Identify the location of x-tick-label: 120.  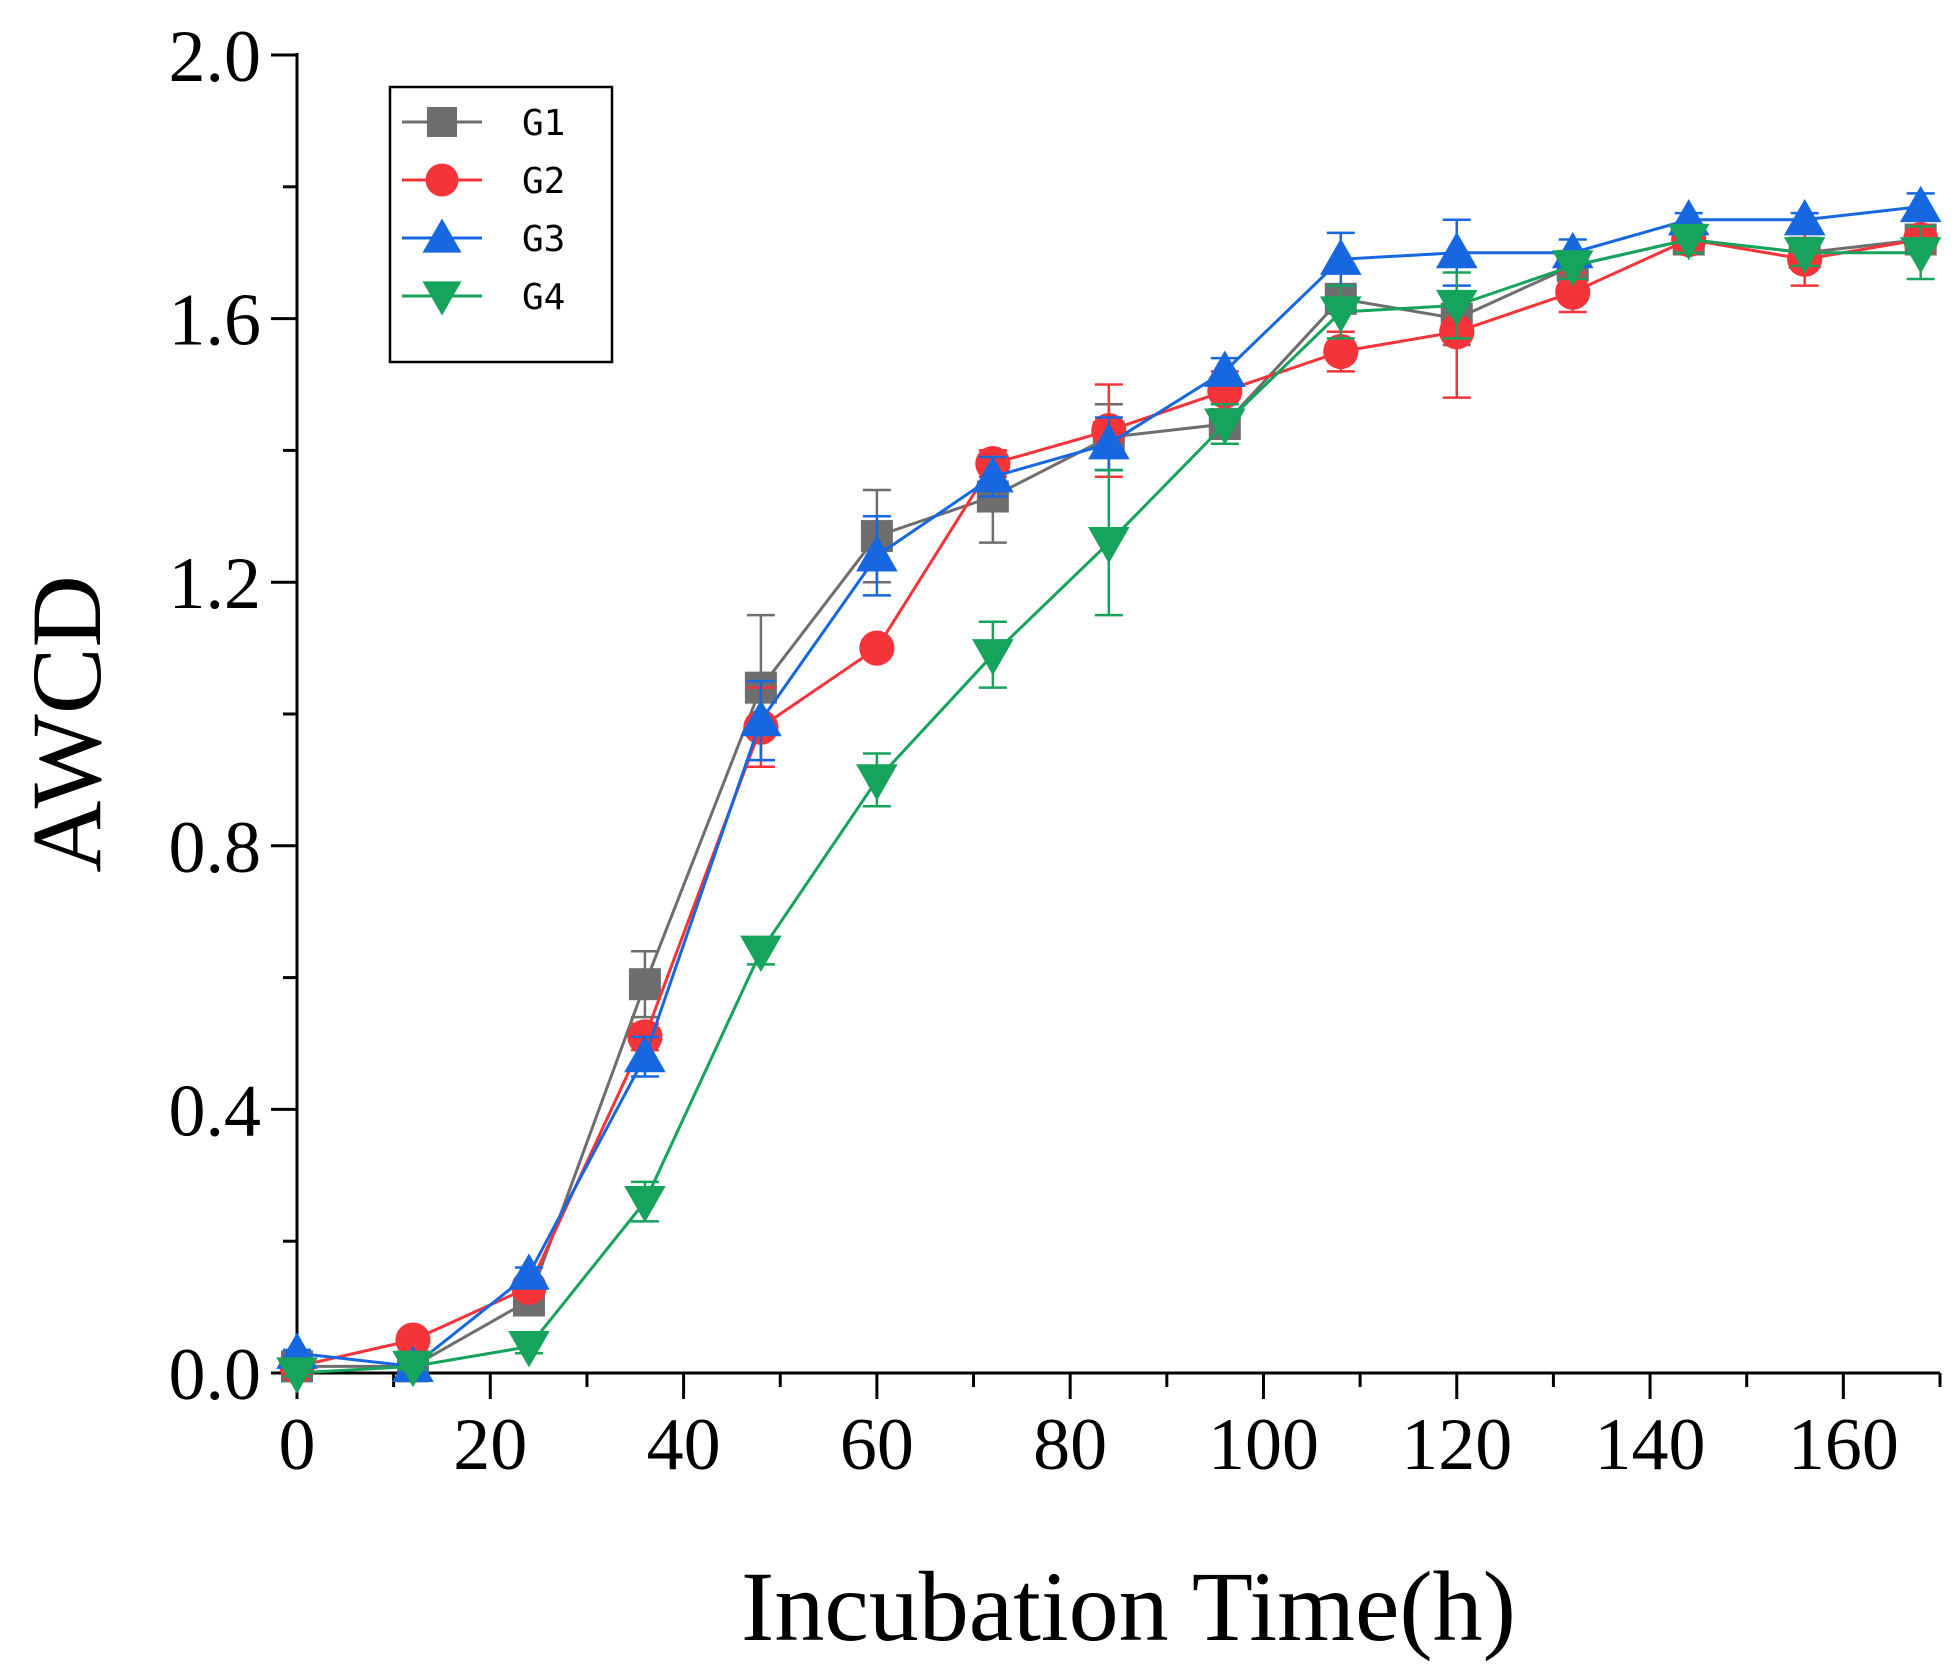
(1456, 1445).